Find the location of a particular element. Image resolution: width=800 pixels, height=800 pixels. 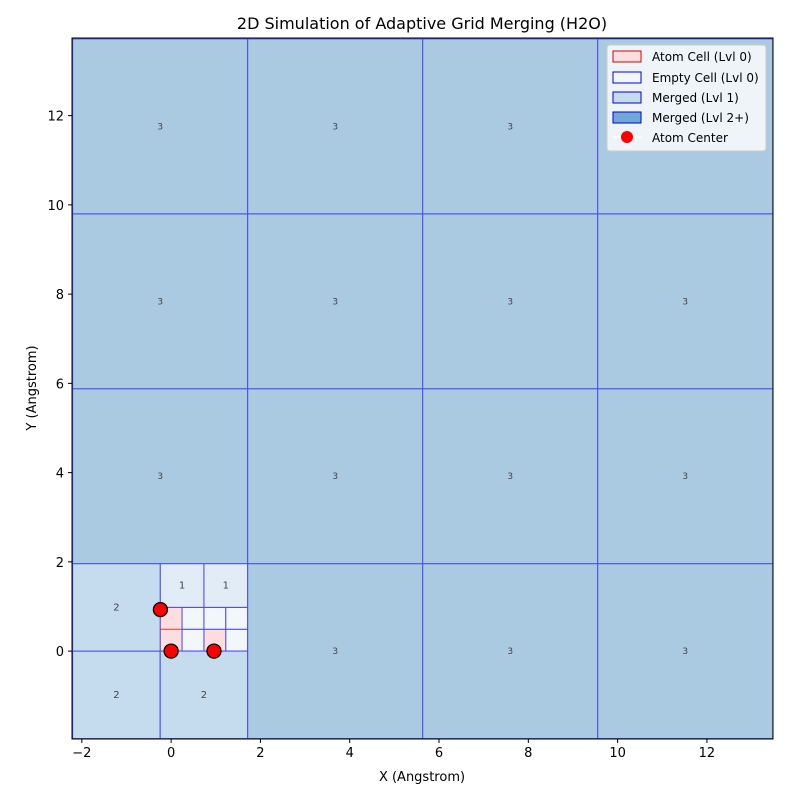

x-tick-label: 4 is located at coordinates (350, 753).